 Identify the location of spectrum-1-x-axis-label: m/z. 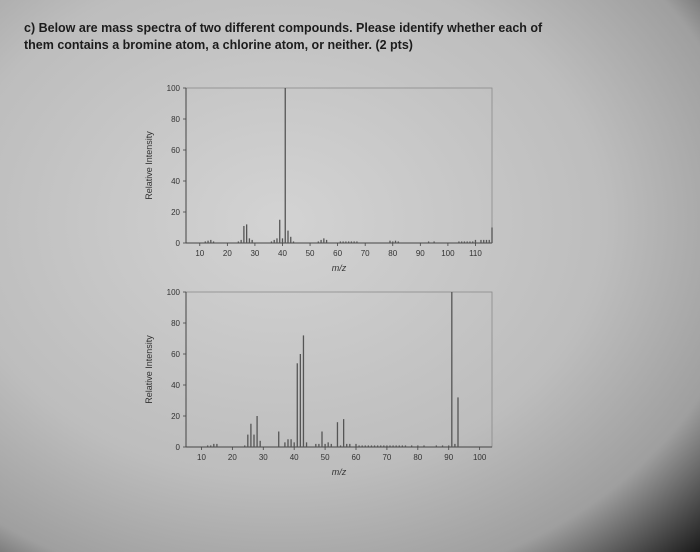
(339, 268).